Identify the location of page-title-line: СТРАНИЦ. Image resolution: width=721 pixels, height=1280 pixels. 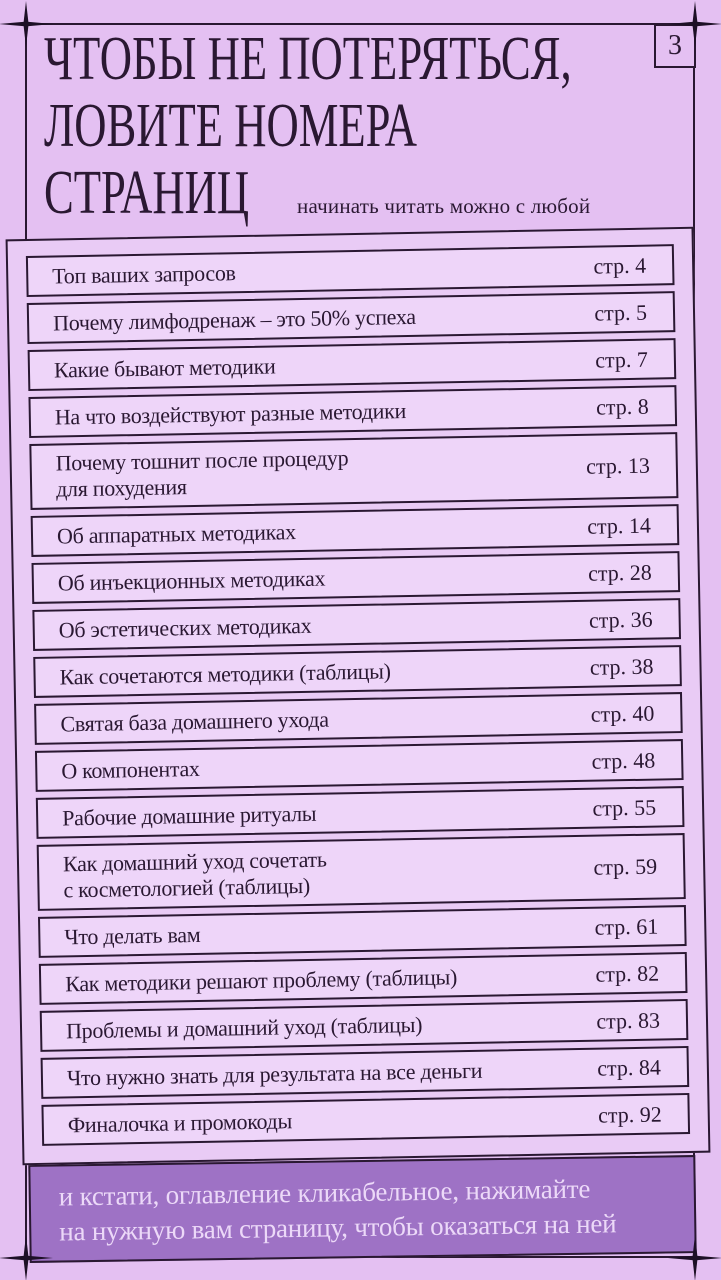
(147, 193).